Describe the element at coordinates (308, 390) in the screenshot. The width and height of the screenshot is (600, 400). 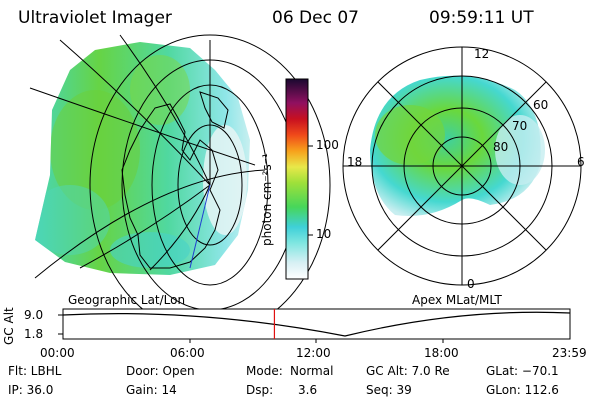
I see `dsp-info-value: 3.6` at that location.